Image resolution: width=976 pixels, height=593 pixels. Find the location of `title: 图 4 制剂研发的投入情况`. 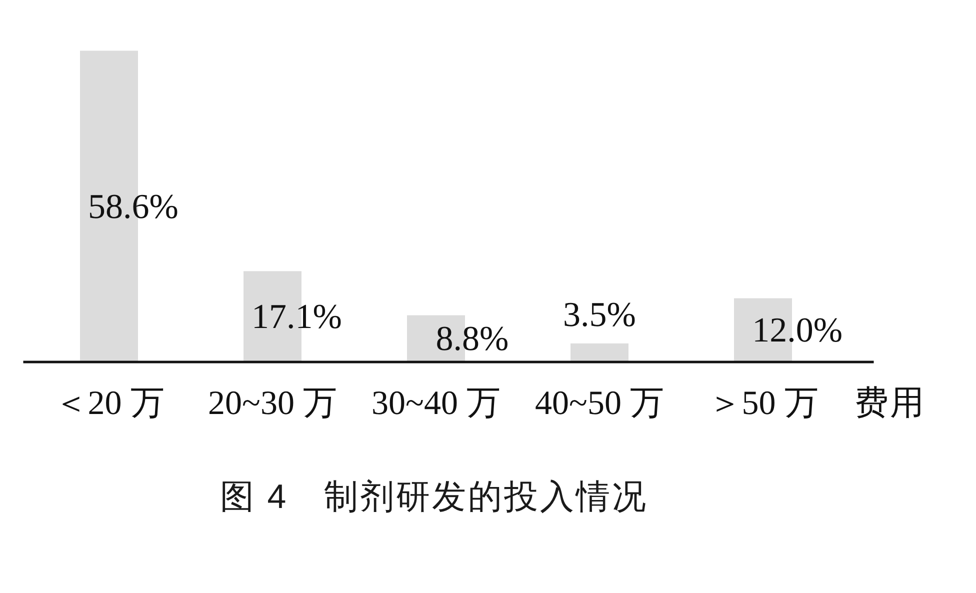

title: 图 4 制剂研发的投入情况 is located at coordinates (434, 497).